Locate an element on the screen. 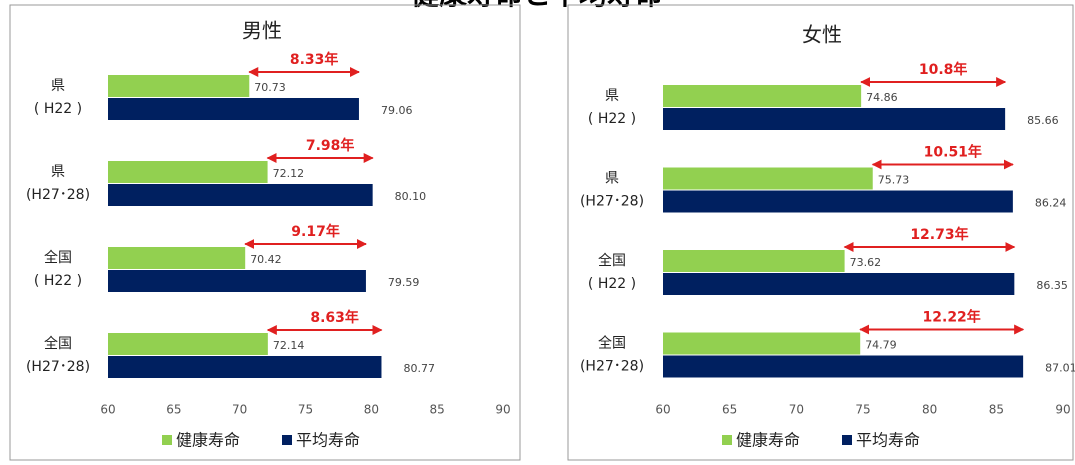 The height and width of the screenshot is (465, 1075). gap-annotation: 9.17年 is located at coordinates (315, 231).